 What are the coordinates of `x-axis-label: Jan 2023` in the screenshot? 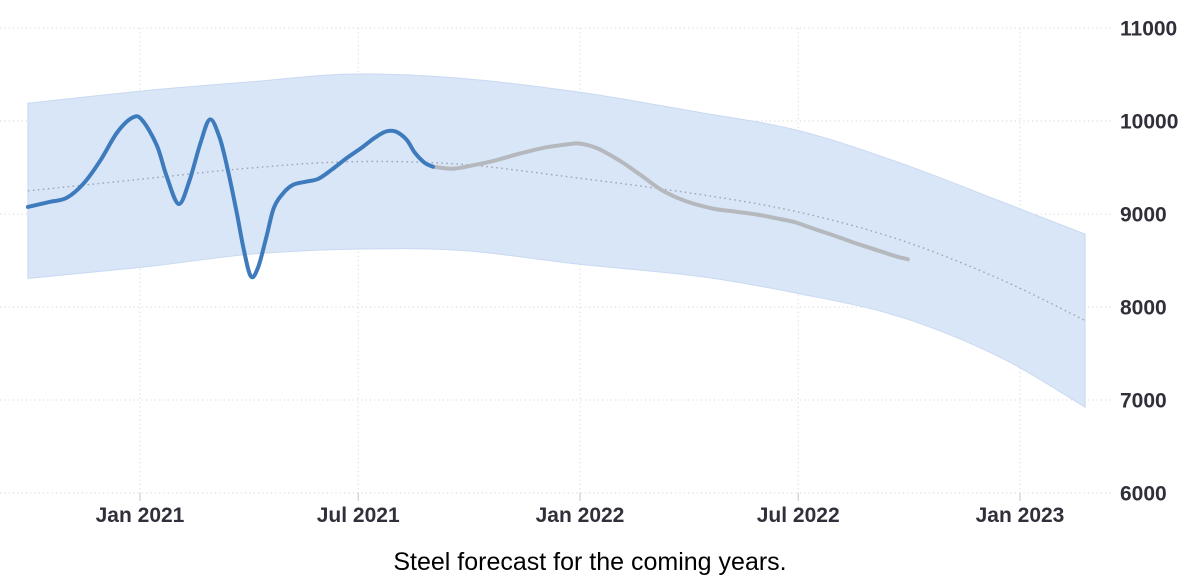 It's located at (1020, 515).